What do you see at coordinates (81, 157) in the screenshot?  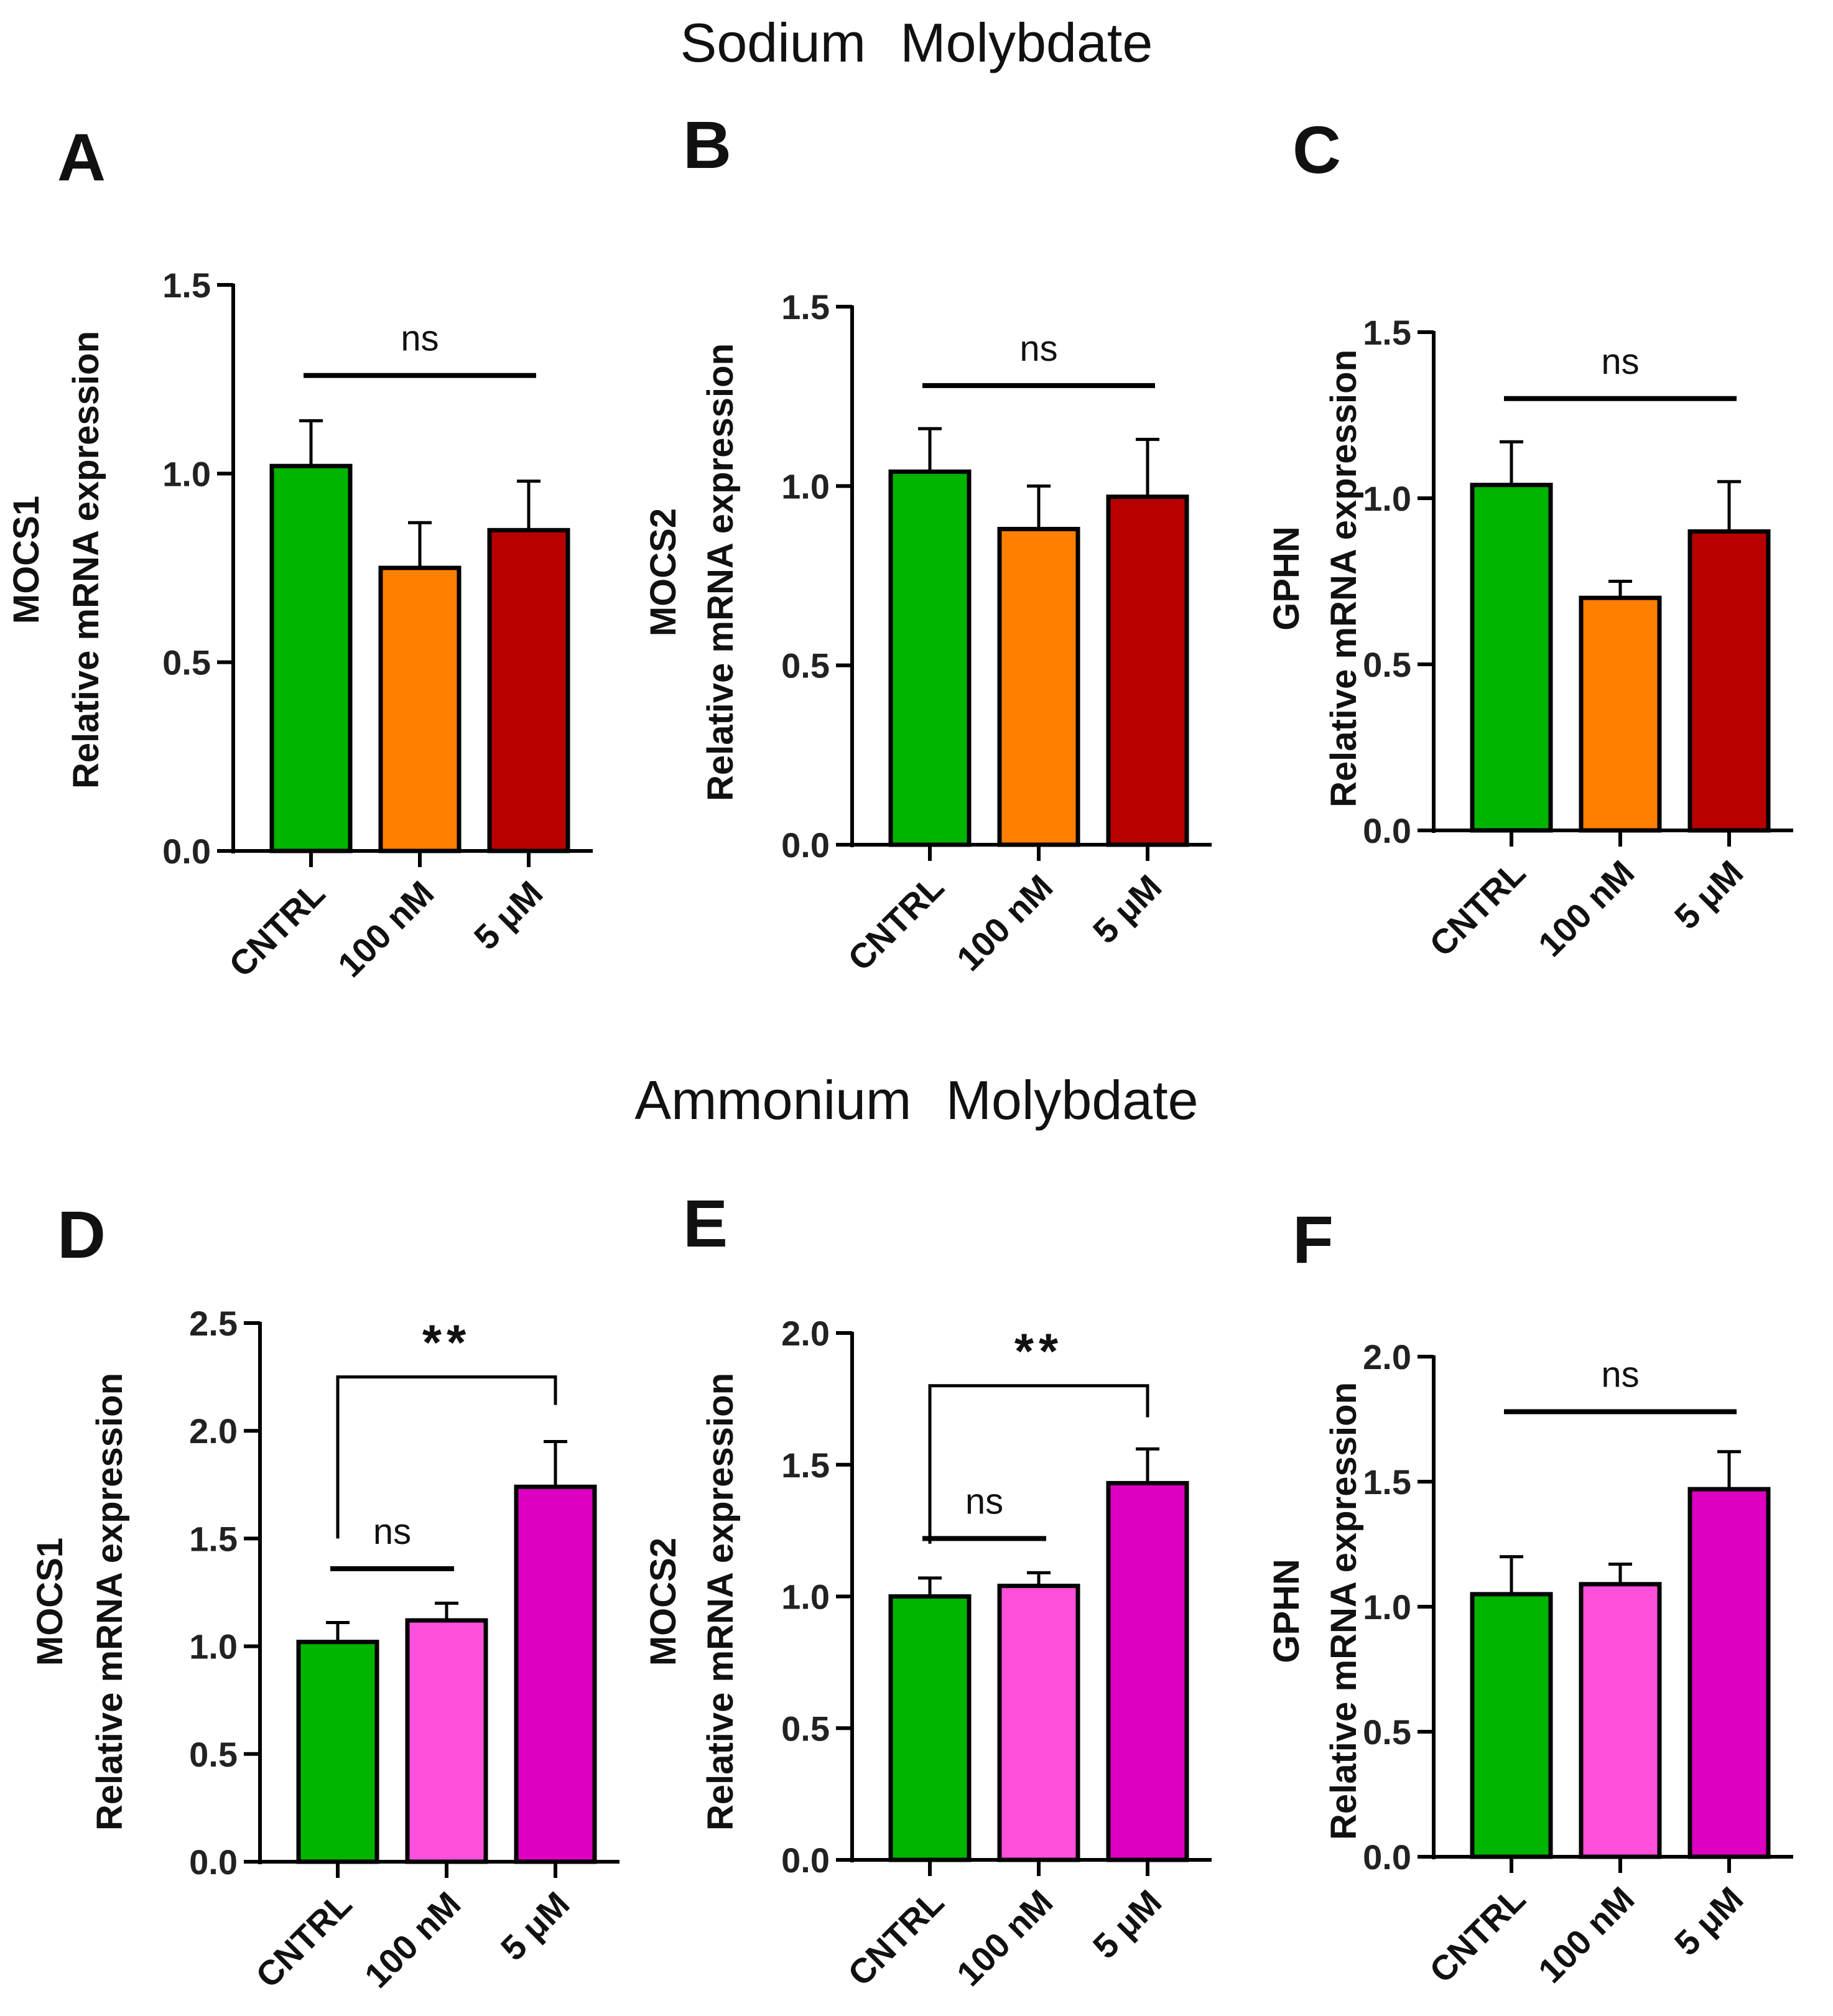 I see `panel-letter-a: A` at bounding box center [81, 157].